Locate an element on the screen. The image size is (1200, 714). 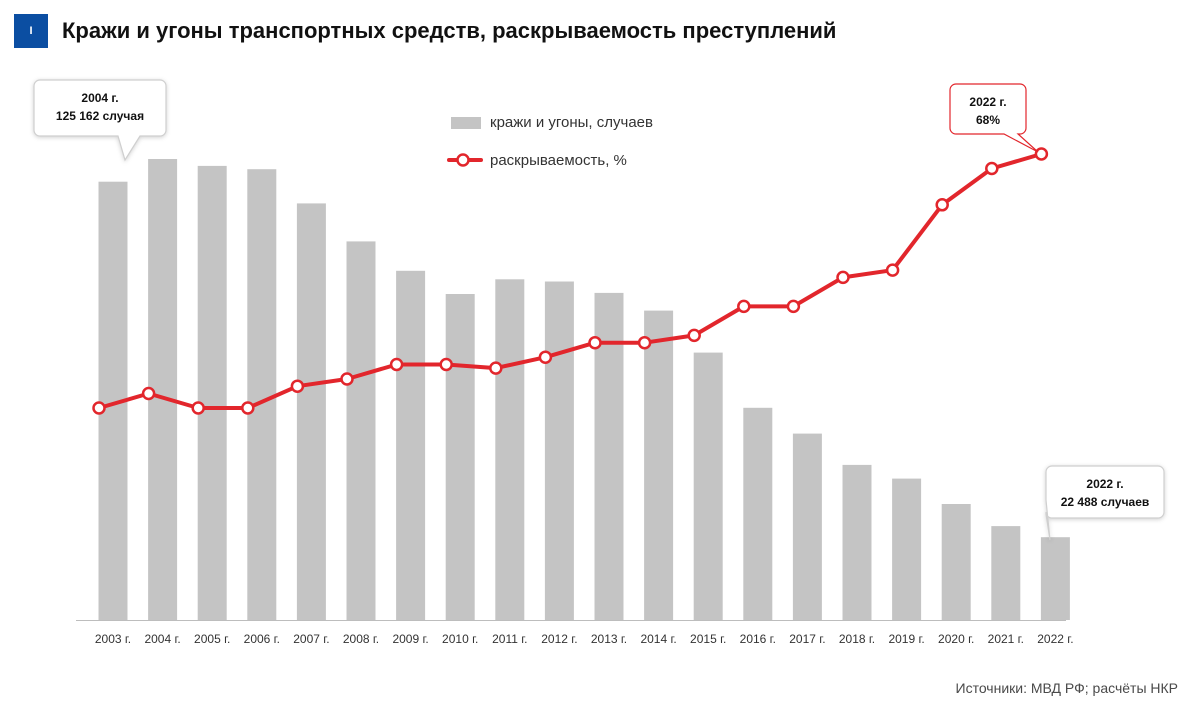
x-tick-label: 2003 г. is located at coordinates (113, 639).